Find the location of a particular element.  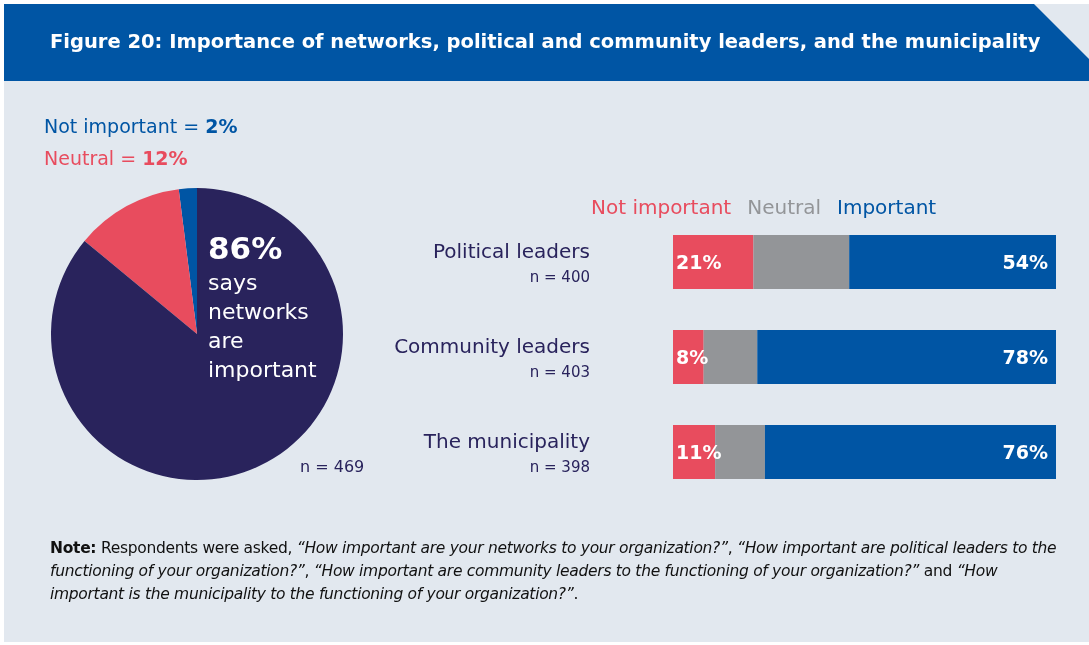

data-label: 54% is located at coordinates (1025, 262).